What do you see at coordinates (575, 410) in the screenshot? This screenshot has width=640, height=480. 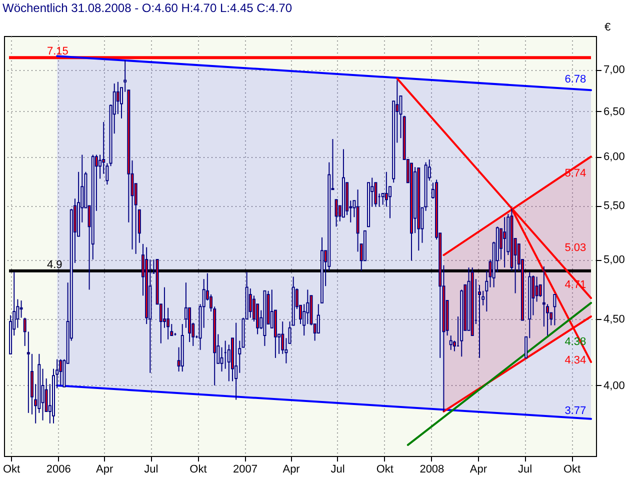 I see `annotation: 3.77` at bounding box center [575, 410].